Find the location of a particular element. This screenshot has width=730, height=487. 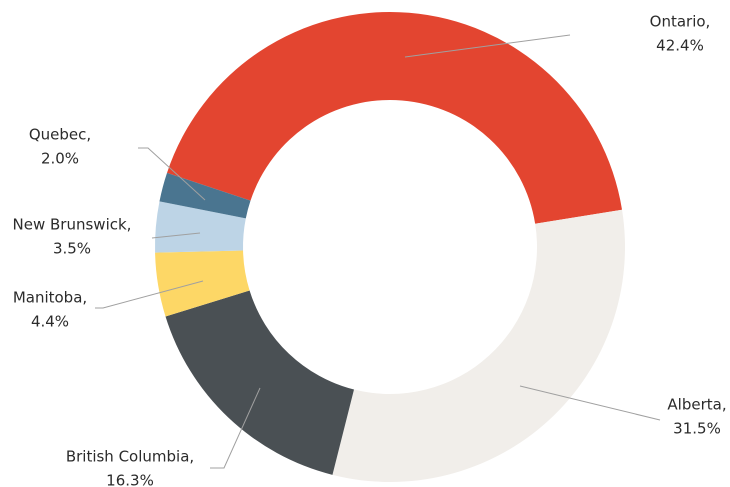

slice-label: Manitoba, is located at coordinates (50, 298).